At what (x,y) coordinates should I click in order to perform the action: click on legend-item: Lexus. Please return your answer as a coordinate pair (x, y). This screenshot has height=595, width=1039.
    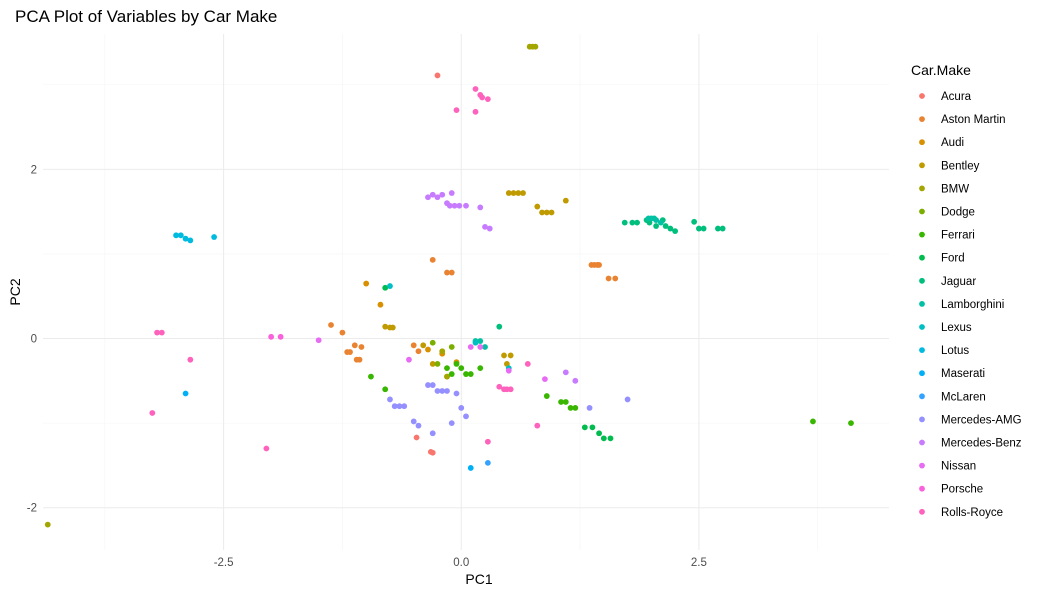
    Looking at the image, I should click on (945, 328).